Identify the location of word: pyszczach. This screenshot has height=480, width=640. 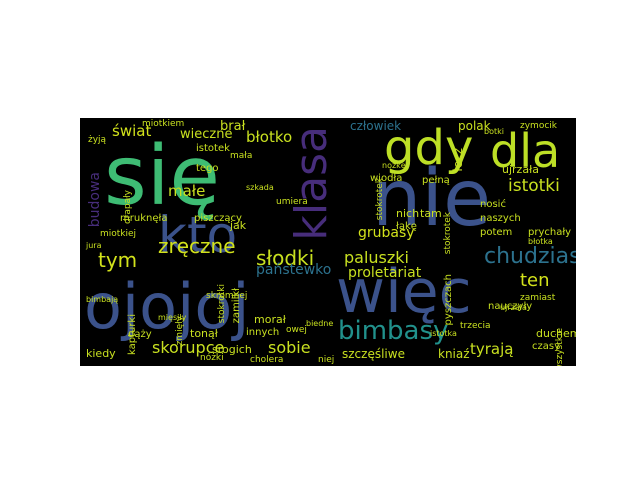
(448, 300).